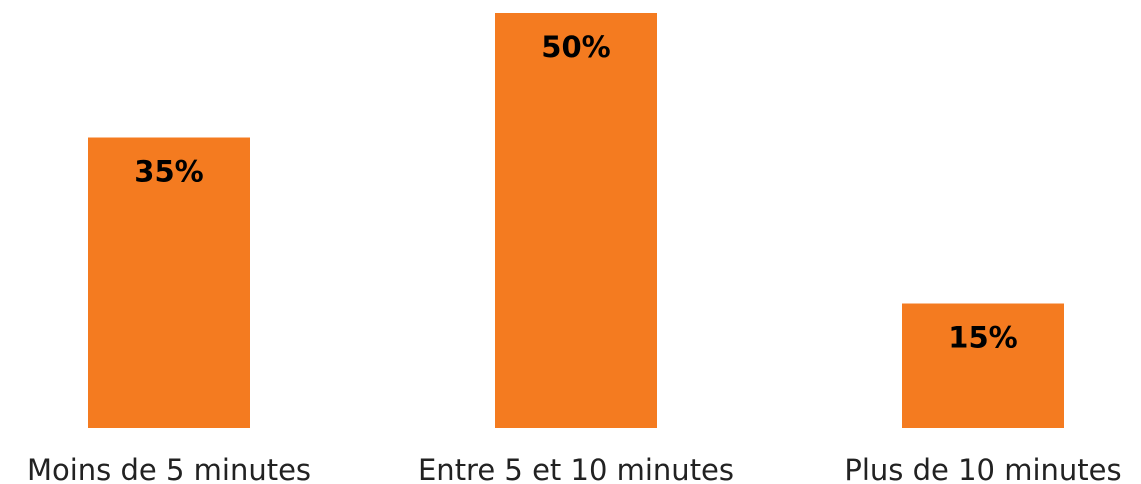 The image size is (1141, 484). I want to click on category-label-2: Entre 5 et 10 minutes, so click(576, 468).